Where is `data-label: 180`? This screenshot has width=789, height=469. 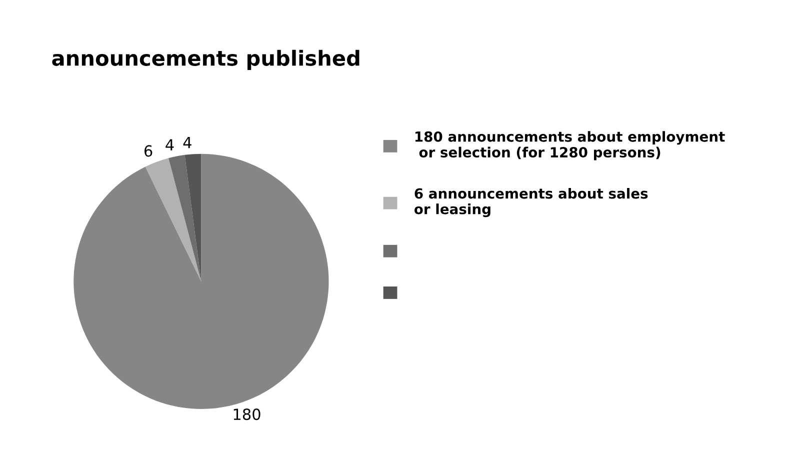
data-label: 180 is located at coordinates (247, 414).